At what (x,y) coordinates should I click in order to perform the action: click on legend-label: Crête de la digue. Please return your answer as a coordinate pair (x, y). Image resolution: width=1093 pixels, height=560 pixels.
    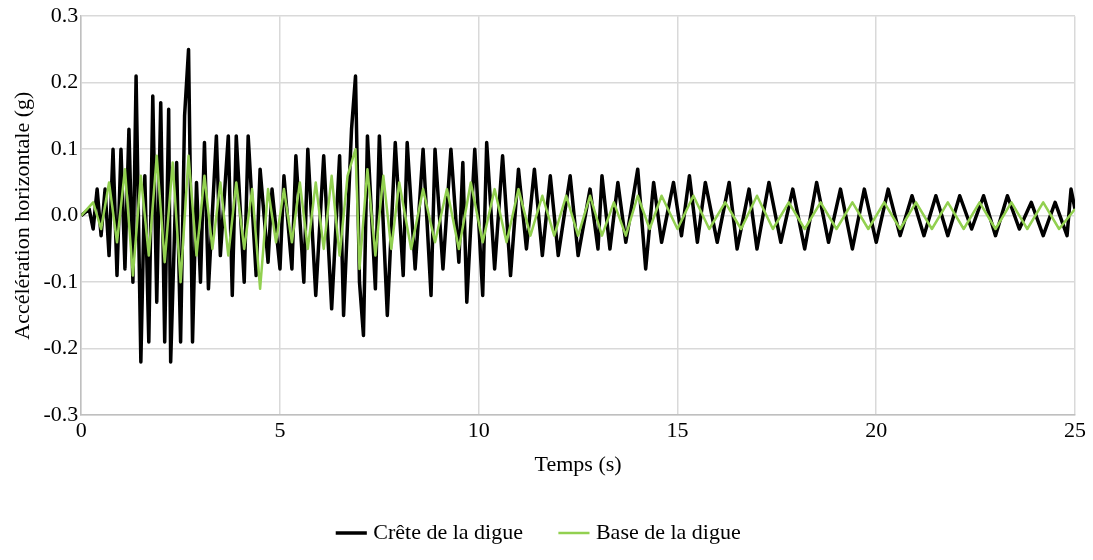
    Looking at the image, I should click on (448, 531).